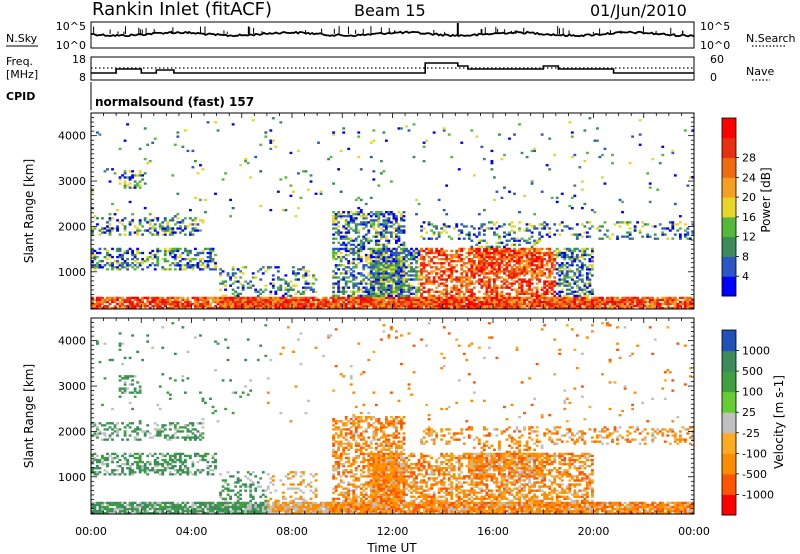  I want to click on nave-label: Nave, so click(760, 71).